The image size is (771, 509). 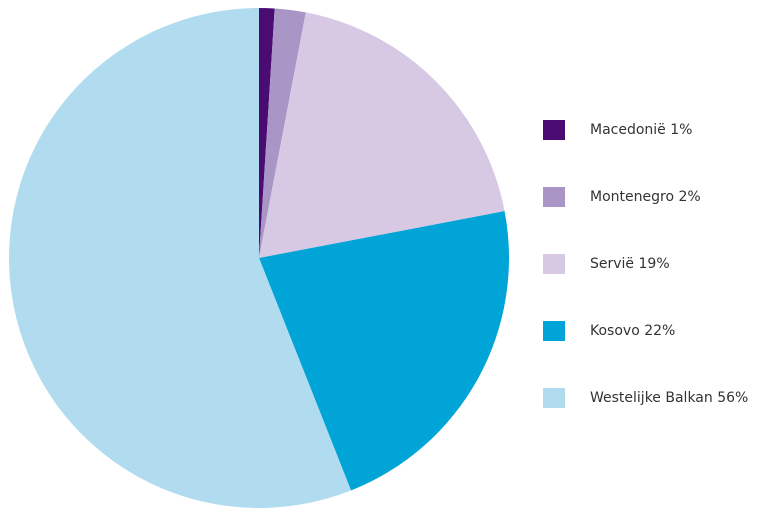 I want to click on legend-value: 2%, so click(x=689, y=197).